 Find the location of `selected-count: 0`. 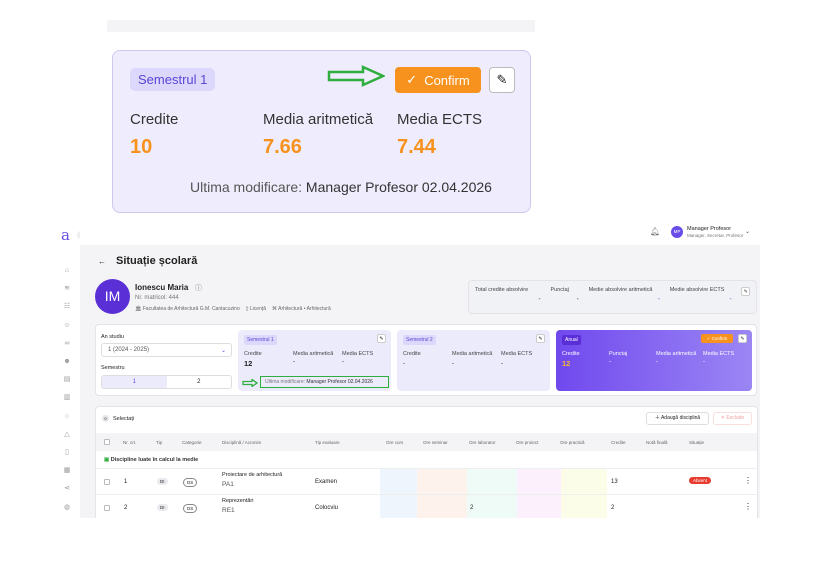

selected-count: 0 is located at coordinates (105, 418).